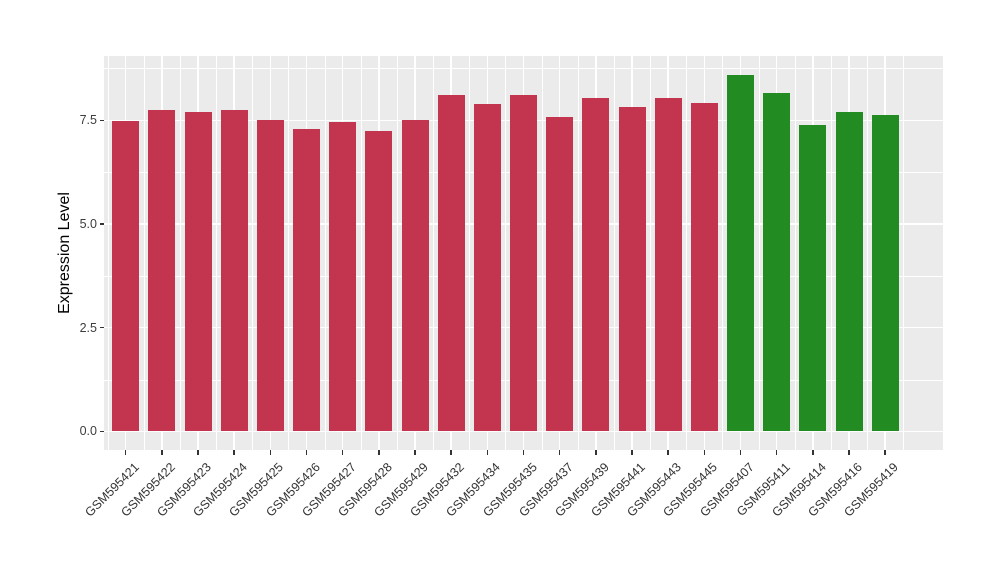  What do you see at coordinates (88, 120) in the screenshot?
I see `y-tick-label: 7.5` at bounding box center [88, 120].